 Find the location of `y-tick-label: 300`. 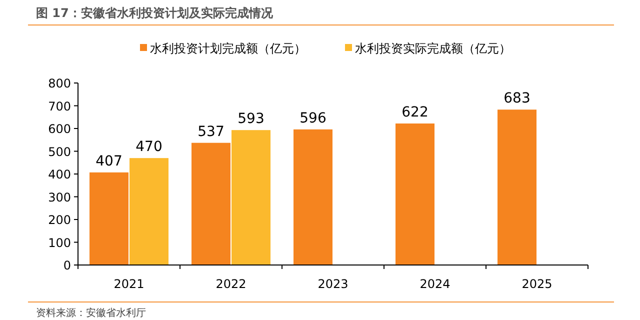

y-tick-label: 300 is located at coordinates (59, 197).